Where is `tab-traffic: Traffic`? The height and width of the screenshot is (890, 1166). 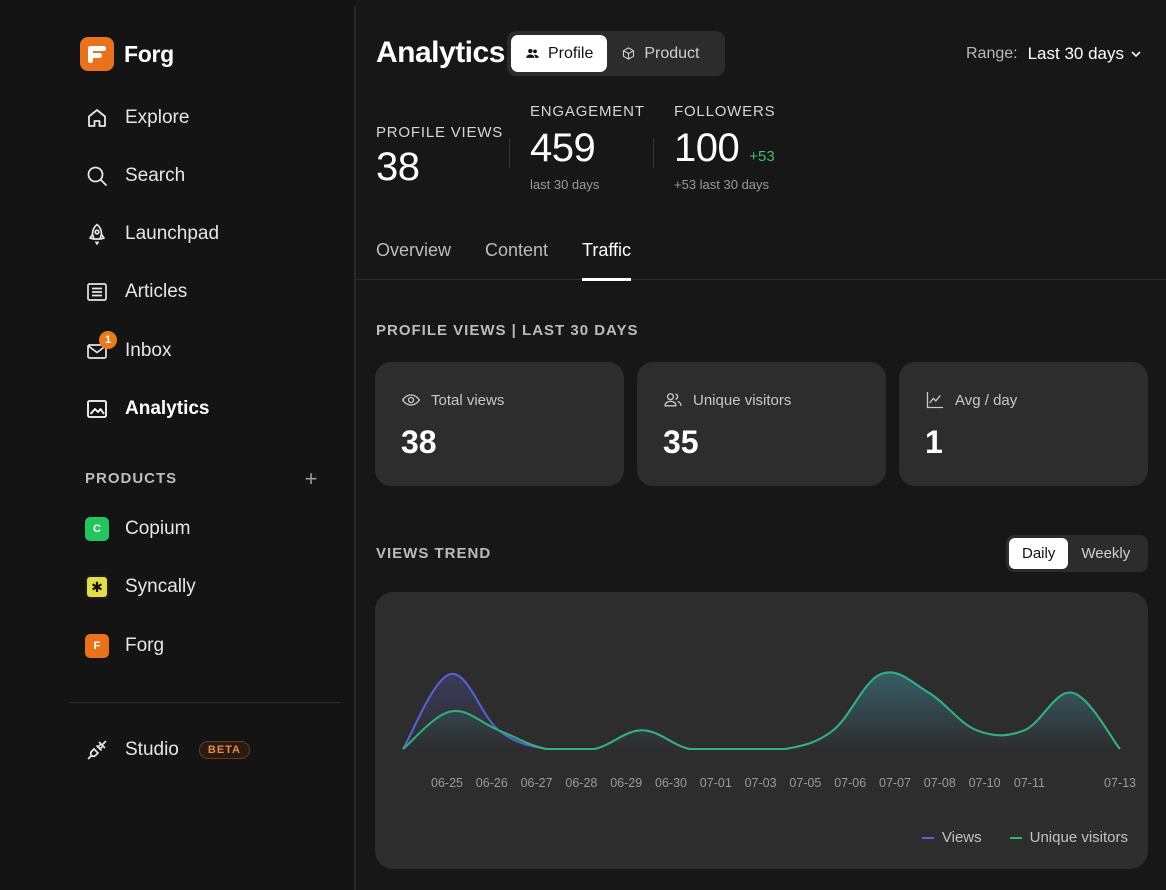 tab-traffic: Traffic is located at coordinates (607, 260).